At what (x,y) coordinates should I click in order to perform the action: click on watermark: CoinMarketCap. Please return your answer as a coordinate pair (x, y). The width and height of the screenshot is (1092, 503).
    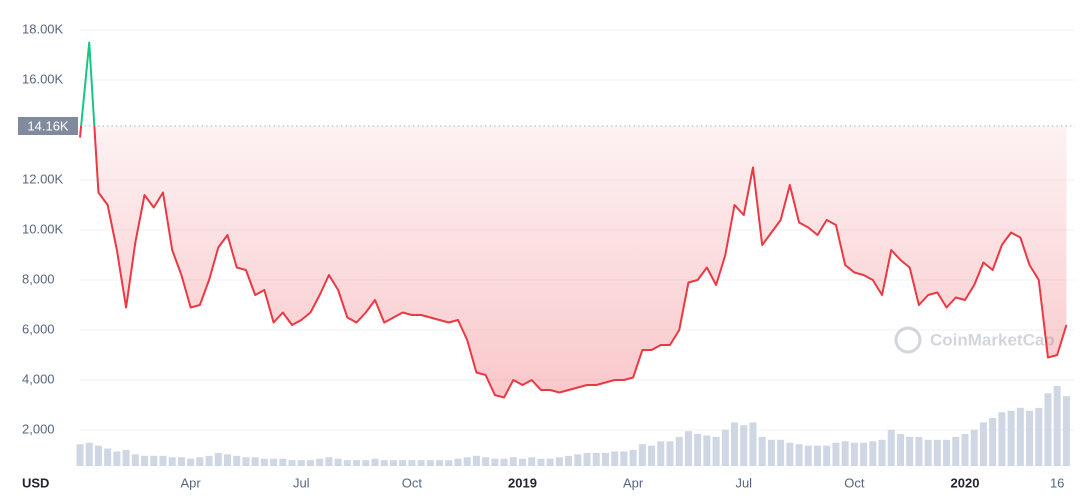
    Looking at the image, I should click on (992, 339).